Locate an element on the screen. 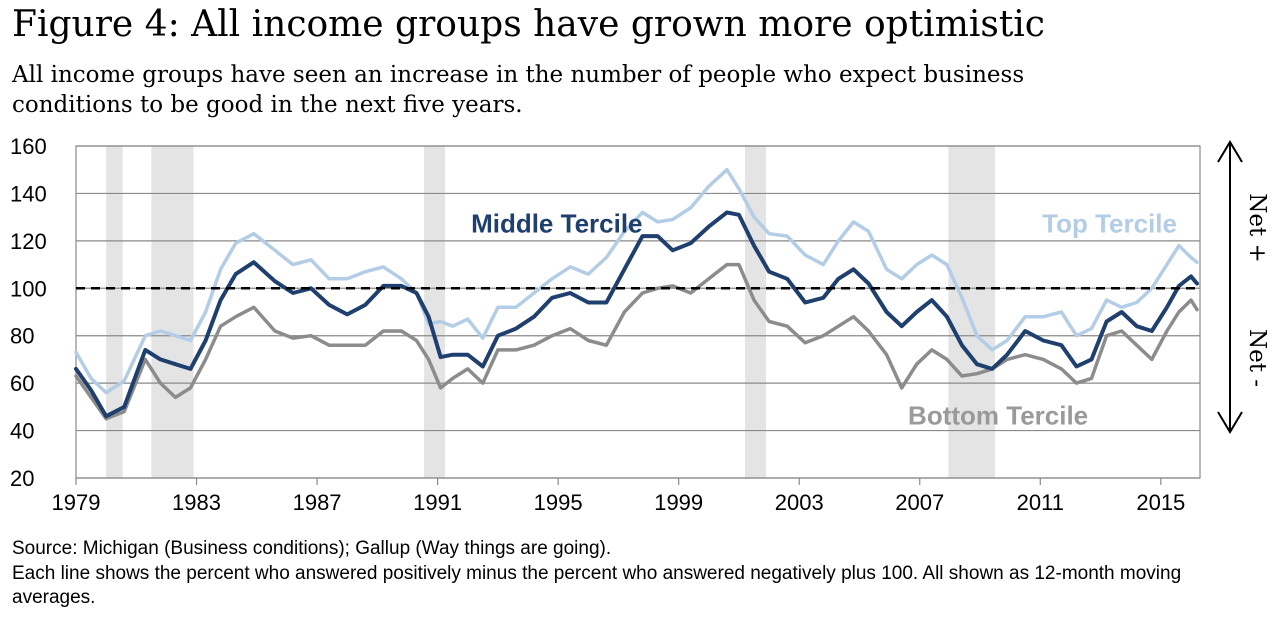 The height and width of the screenshot is (626, 1280). net-negative-label: Net - is located at coordinates (1257, 358).